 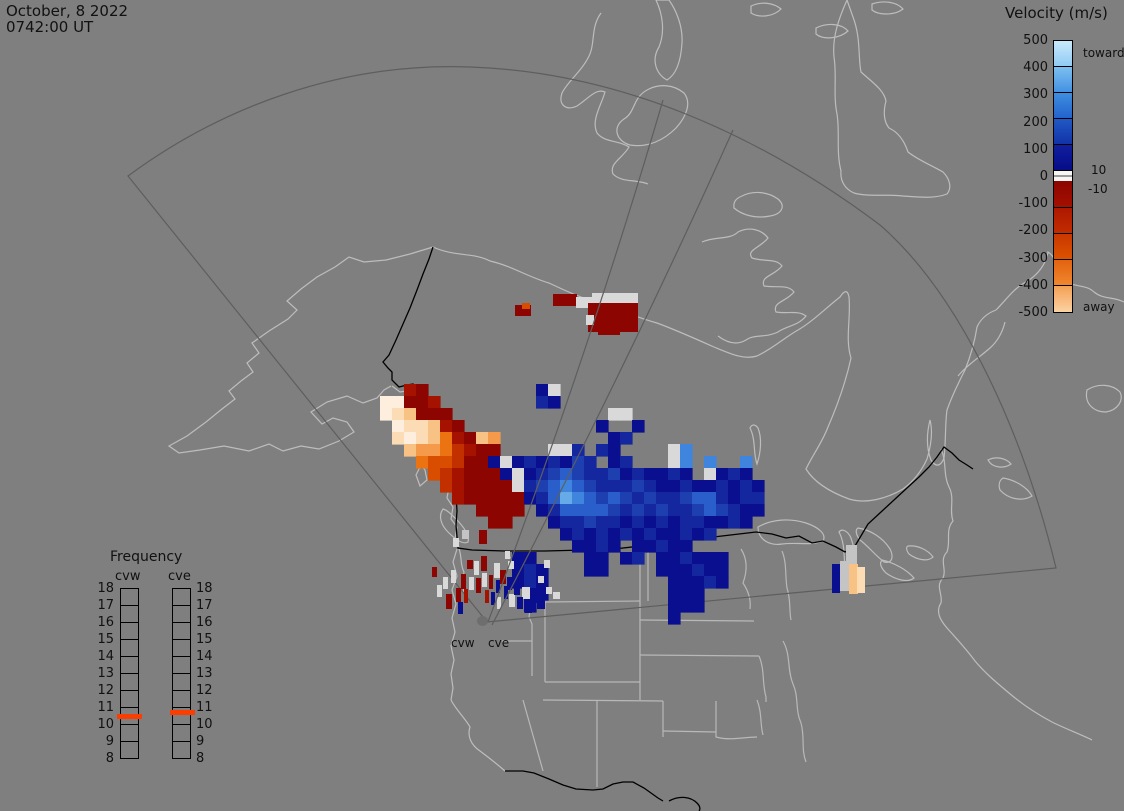 What do you see at coordinates (105, 690) in the screenshot?
I see `freq-tick-cvw-12: 12` at bounding box center [105, 690].